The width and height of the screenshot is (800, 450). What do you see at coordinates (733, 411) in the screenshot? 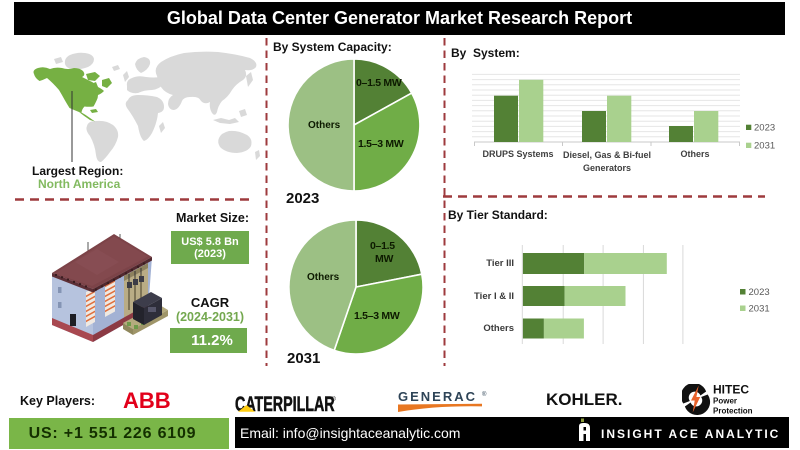
I see `svg-text: Protection` at bounding box center [733, 411].